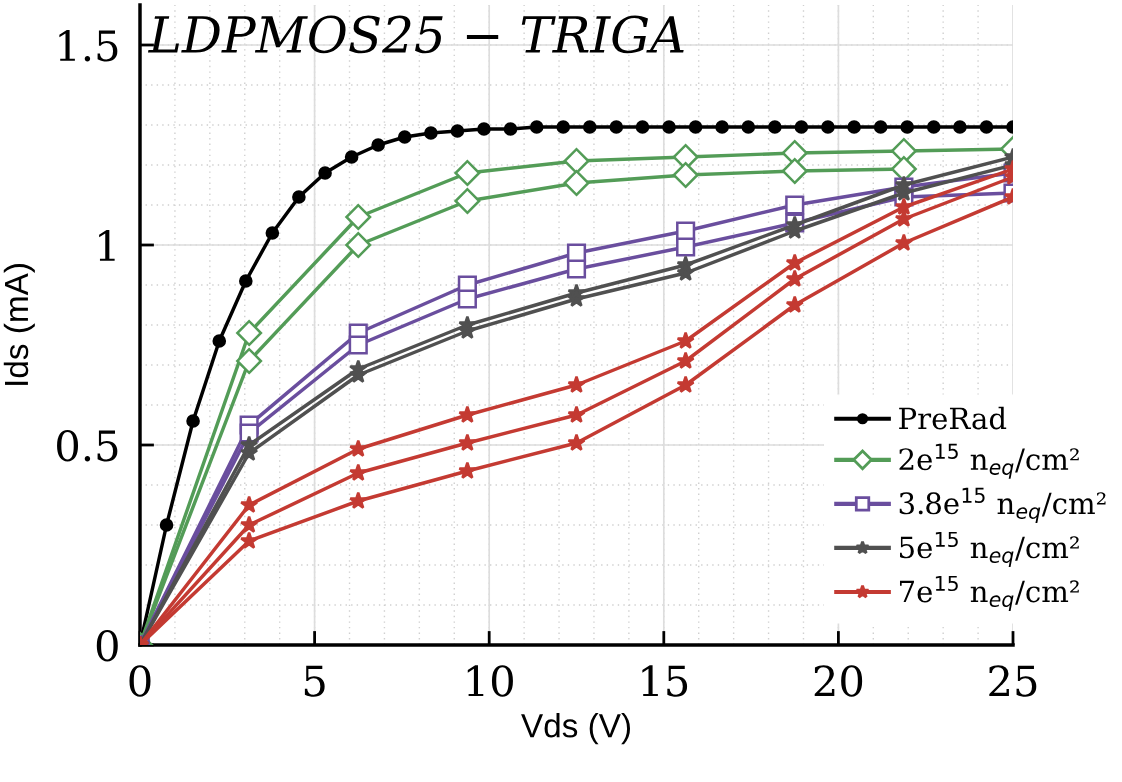 The image size is (1122, 782). What do you see at coordinates (107, 245) in the screenshot?
I see `y-tick-label: 1` at bounding box center [107, 245].